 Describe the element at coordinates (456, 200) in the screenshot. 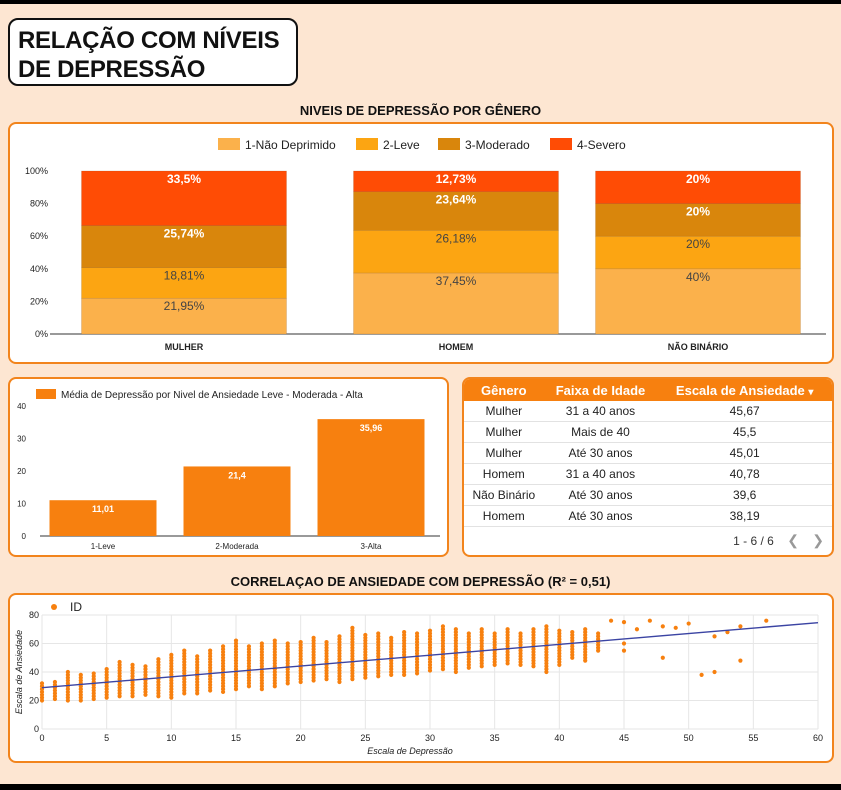

I see `bar-data-label: 23,64%` at that location.